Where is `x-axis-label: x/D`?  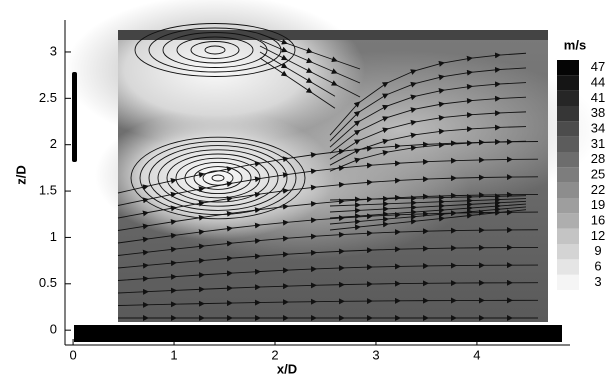 x-axis-label: x/D is located at coordinates (287, 368).